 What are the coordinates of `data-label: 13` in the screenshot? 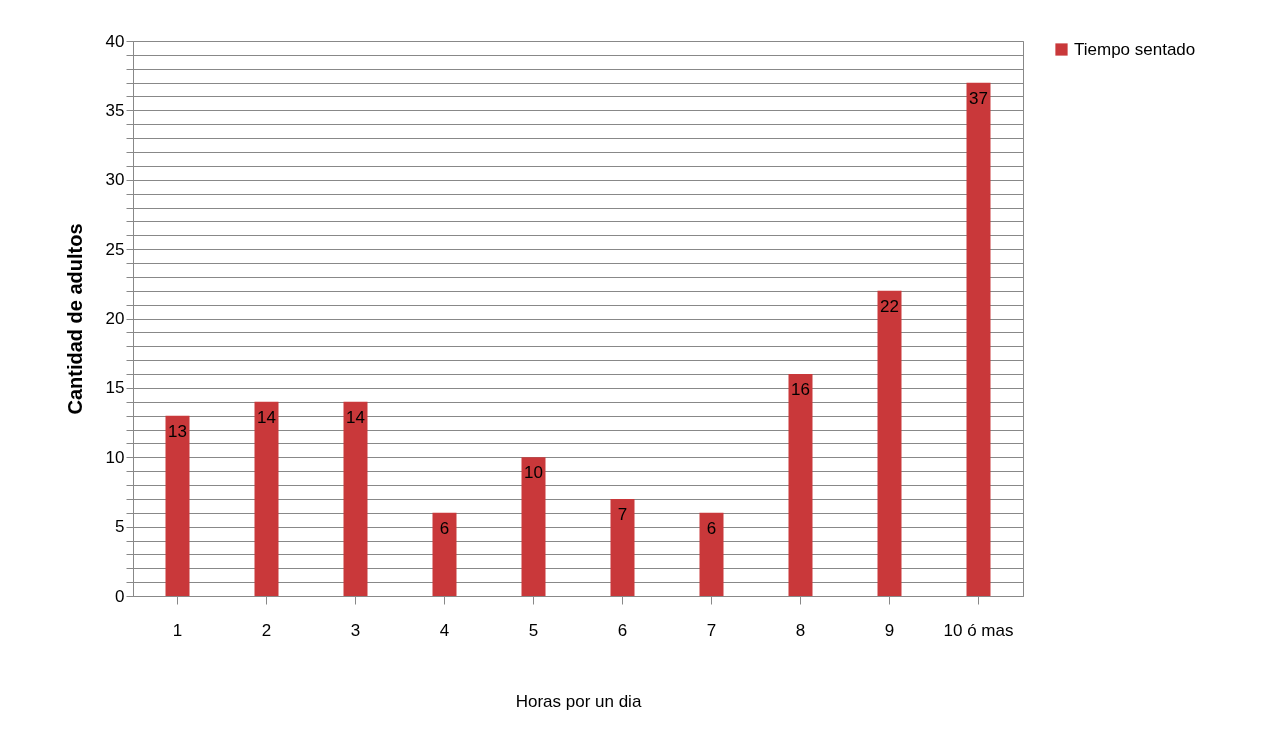 It's located at (177, 431).